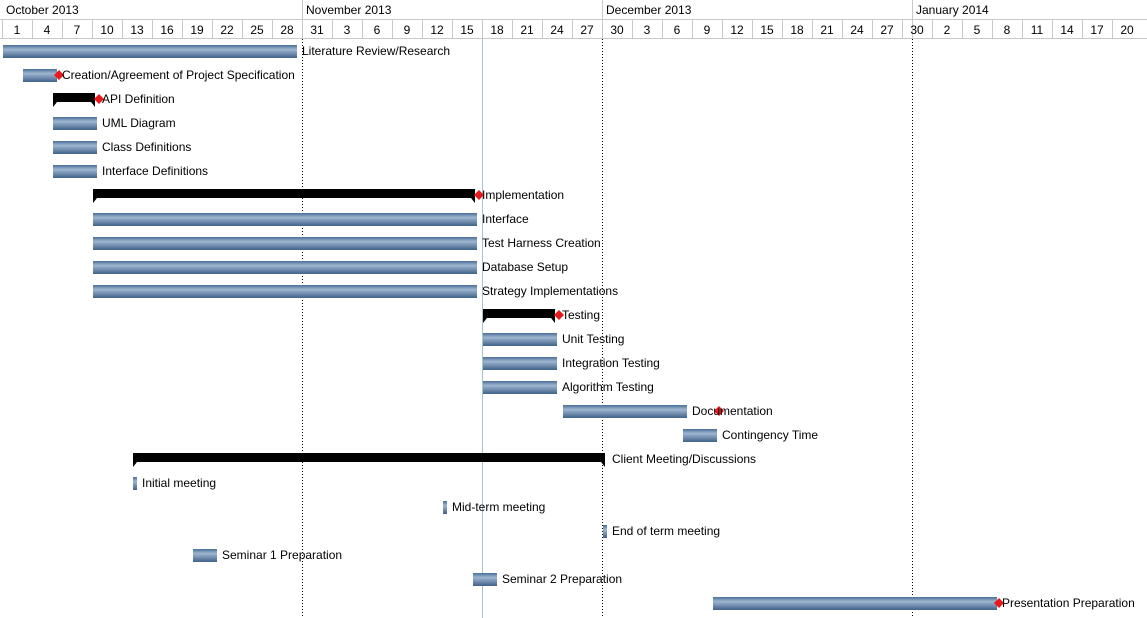 The width and height of the screenshot is (1147, 618). Describe the element at coordinates (770, 435) in the screenshot. I see `task-label: Contingency Time` at that location.